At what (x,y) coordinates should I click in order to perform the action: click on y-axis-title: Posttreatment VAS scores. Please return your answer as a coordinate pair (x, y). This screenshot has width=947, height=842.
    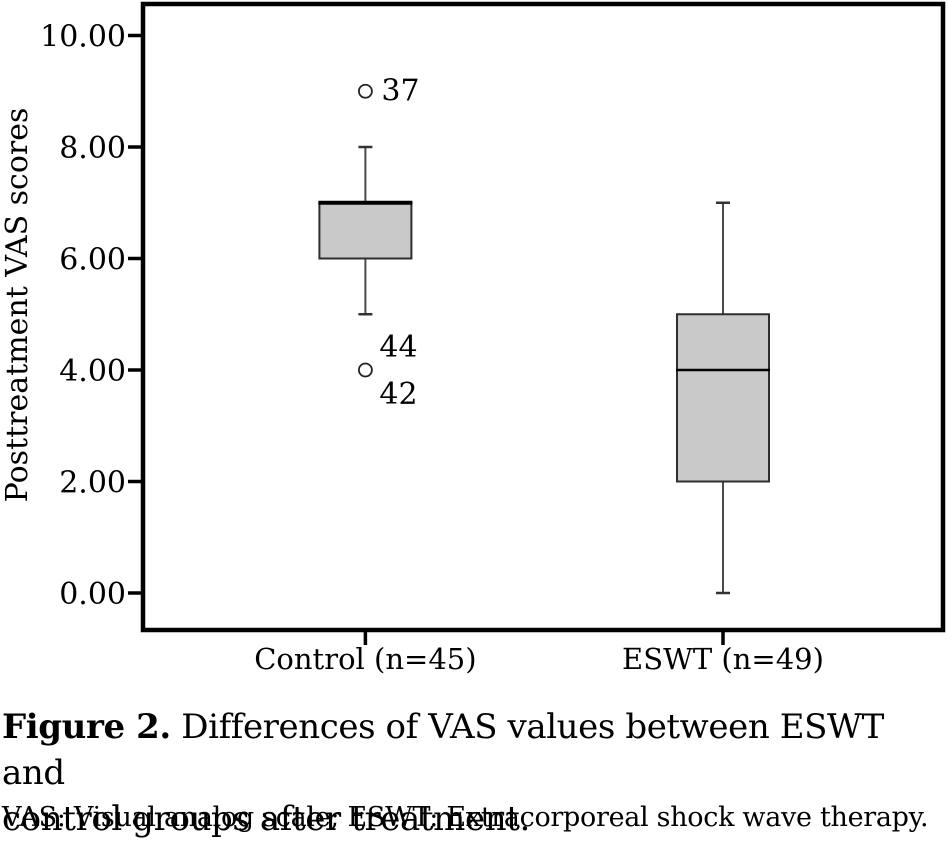
    Looking at the image, I should click on (17, 305).